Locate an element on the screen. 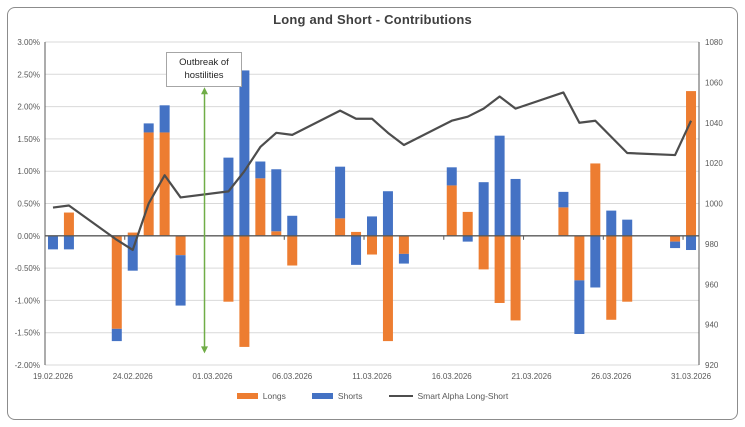 The height and width of the screenshot is (427, 745). bar-shorts-19.03.2026 is located at coordinates (499, 185).